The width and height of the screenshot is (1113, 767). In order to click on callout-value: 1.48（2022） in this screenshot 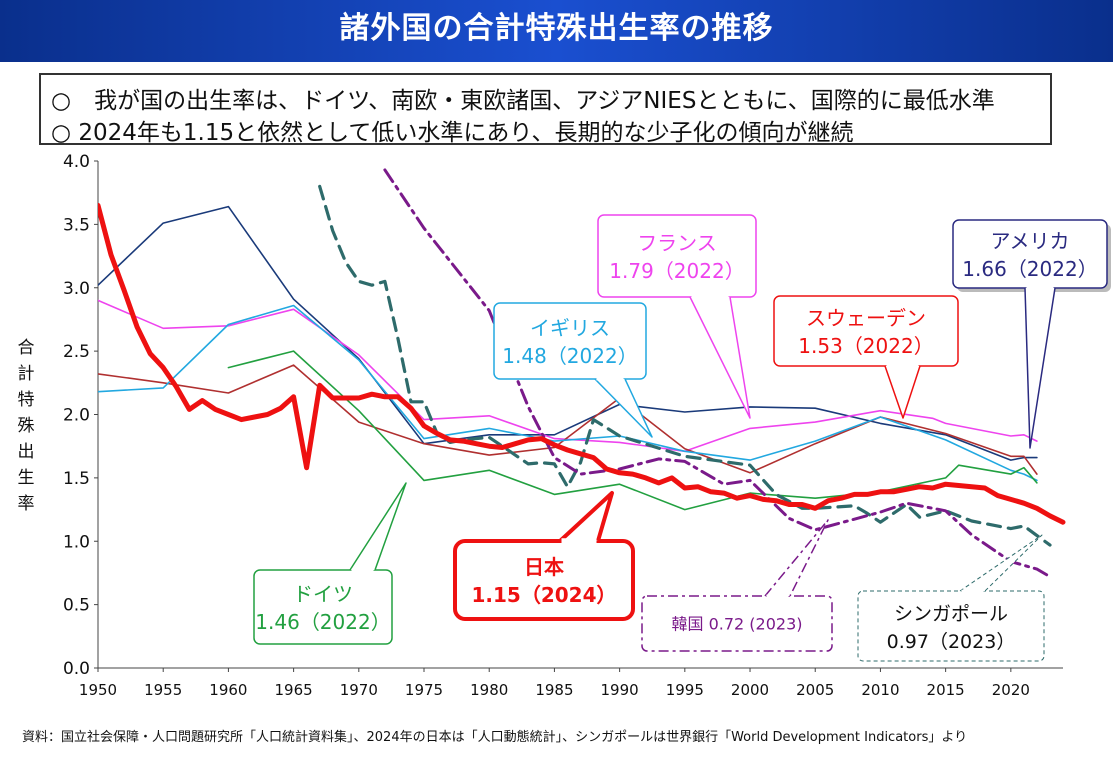, I will do `click(569, 356)`.